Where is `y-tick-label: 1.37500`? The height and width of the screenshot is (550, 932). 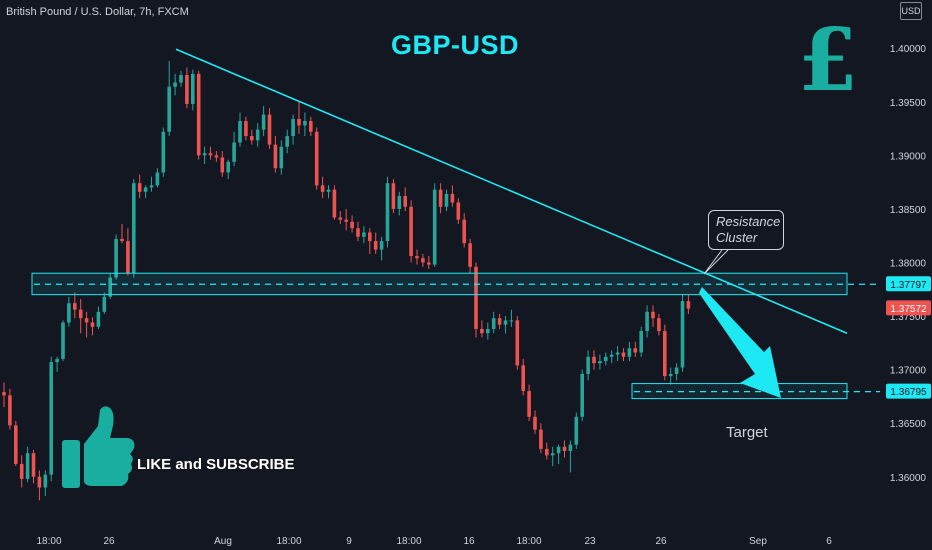
y-tick-label: 1.37500 is located at coordinates (908, 317).